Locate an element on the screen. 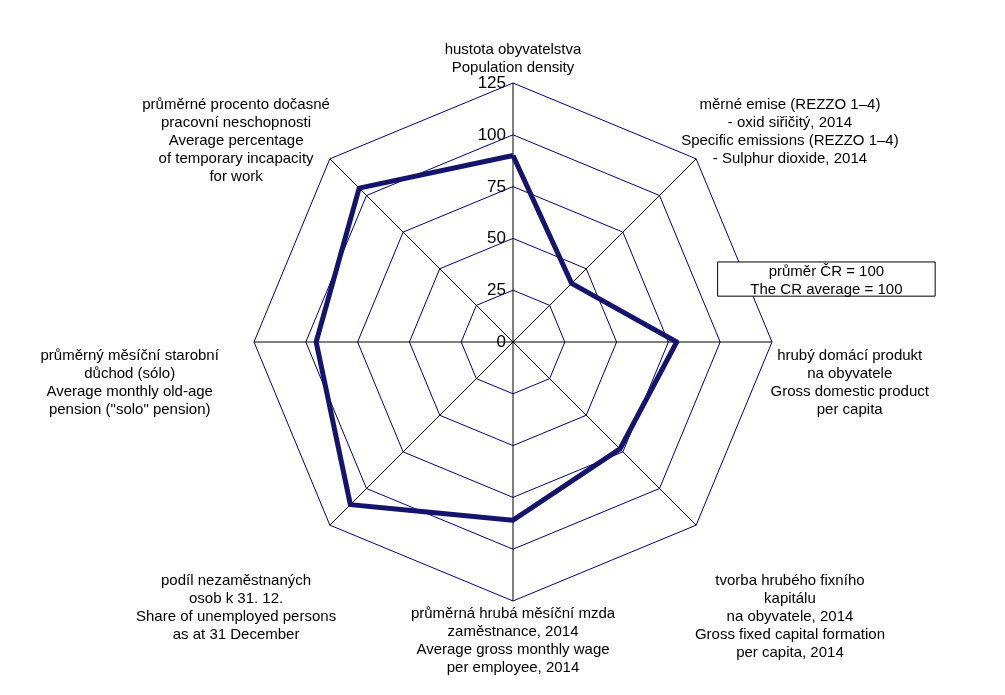  text: průměr ČR = 100 The CR average = 100 is located at coordinates (826, 280).